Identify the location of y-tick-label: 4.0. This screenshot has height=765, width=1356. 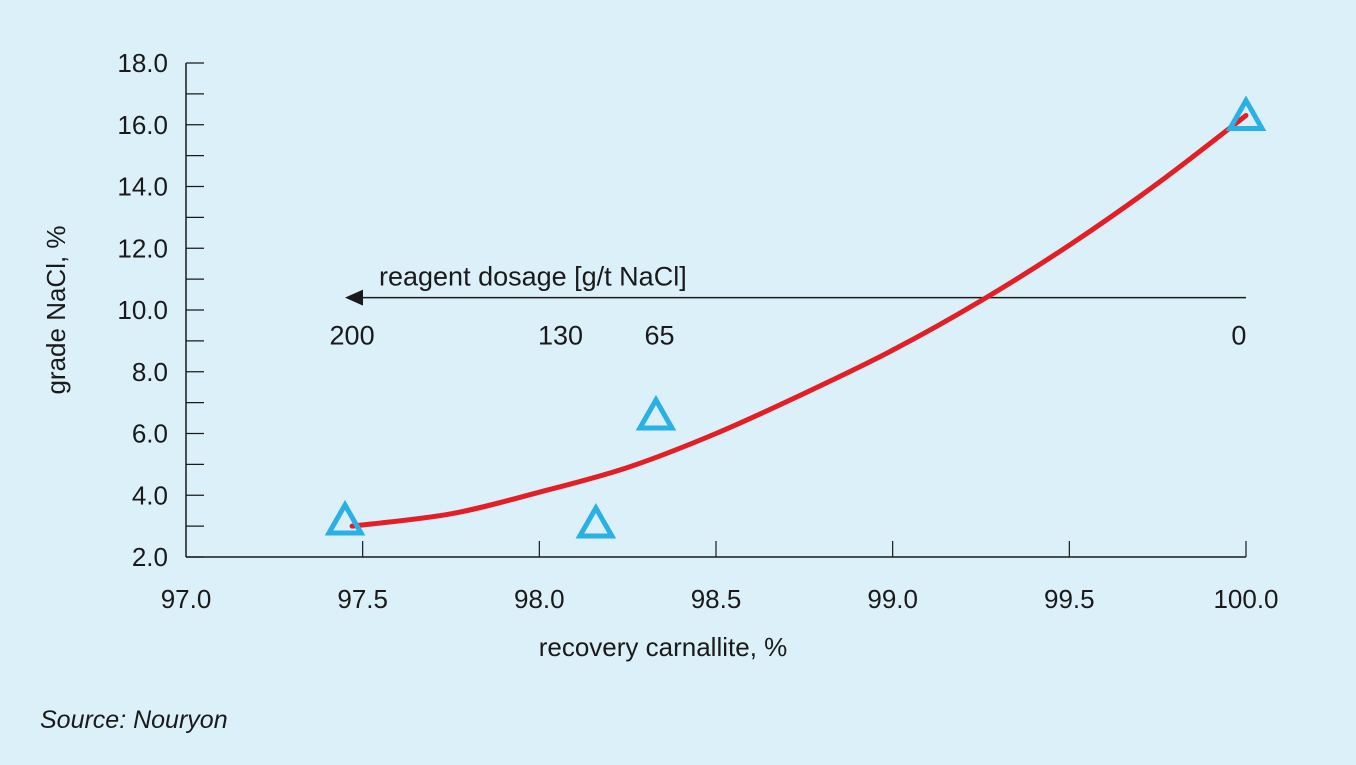
(150, 495).